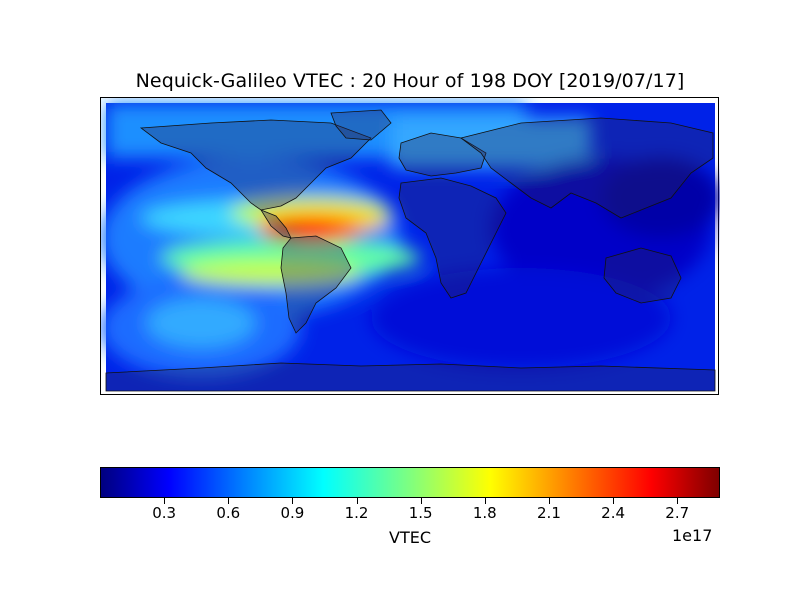 The width and height of the screenshot is (800, 600). Describe the element at coordinates (549, 513) in the screenshot. I see `colorbar-tick-label: 2.1` at that location.